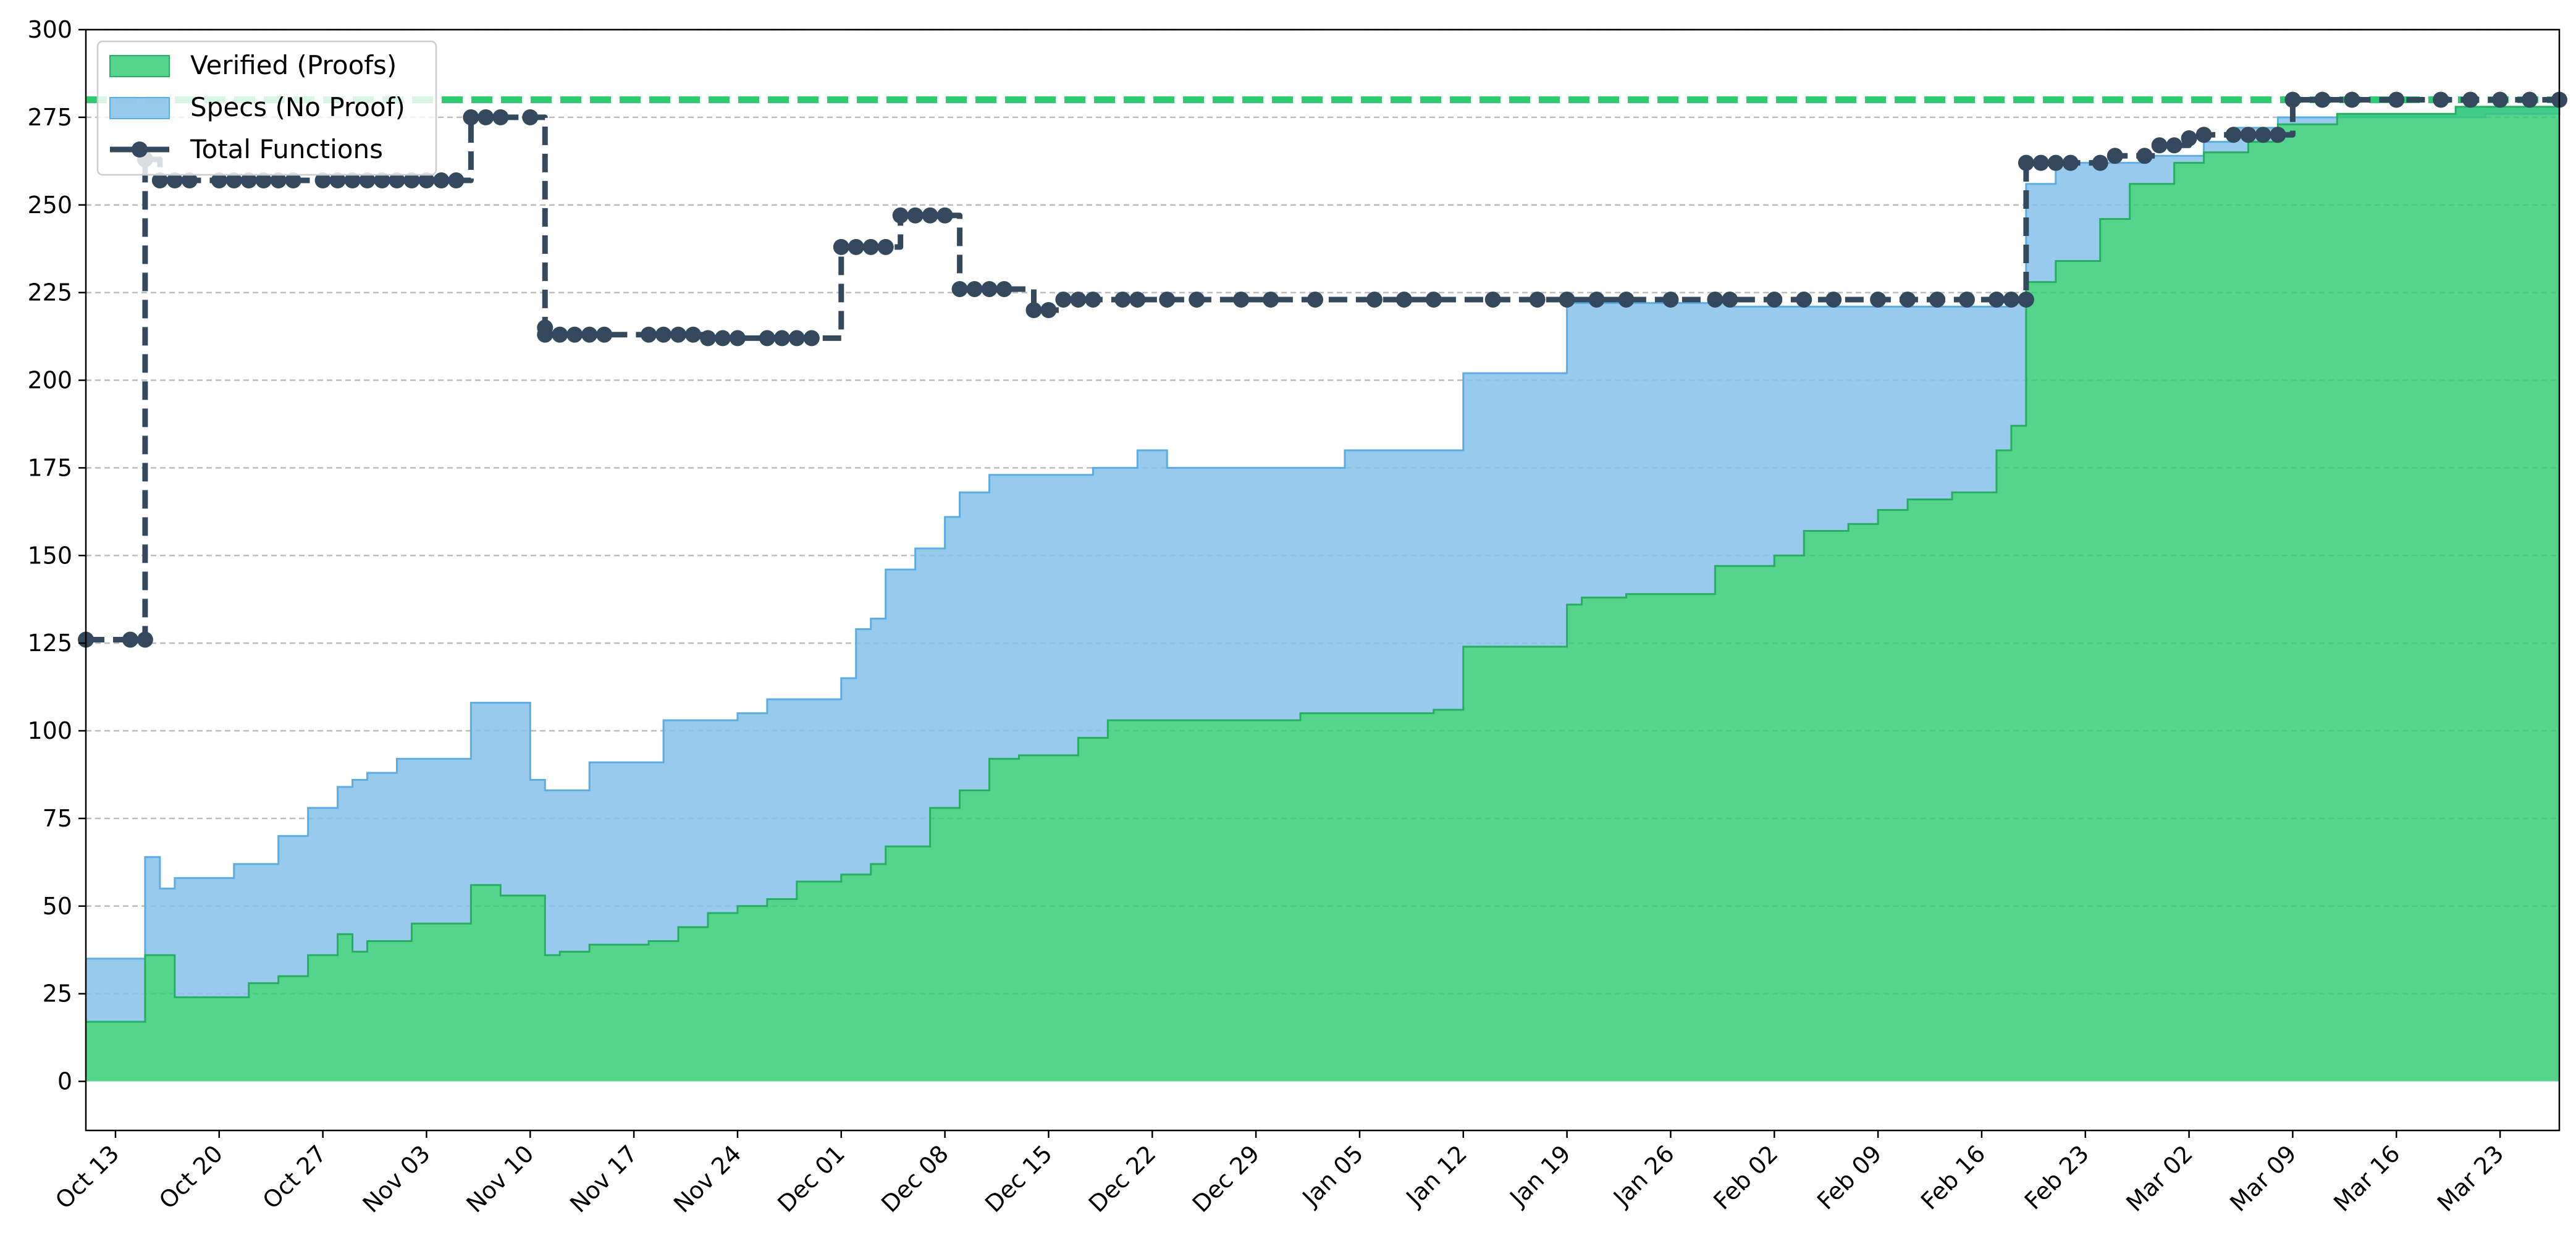 Image resolution: width=2576 pixels, height=1254 pixels. What do you see at coordinates (57, 819) in the screenshot?
I see `y-tick-label: 75` at bounding box center [57, 819].